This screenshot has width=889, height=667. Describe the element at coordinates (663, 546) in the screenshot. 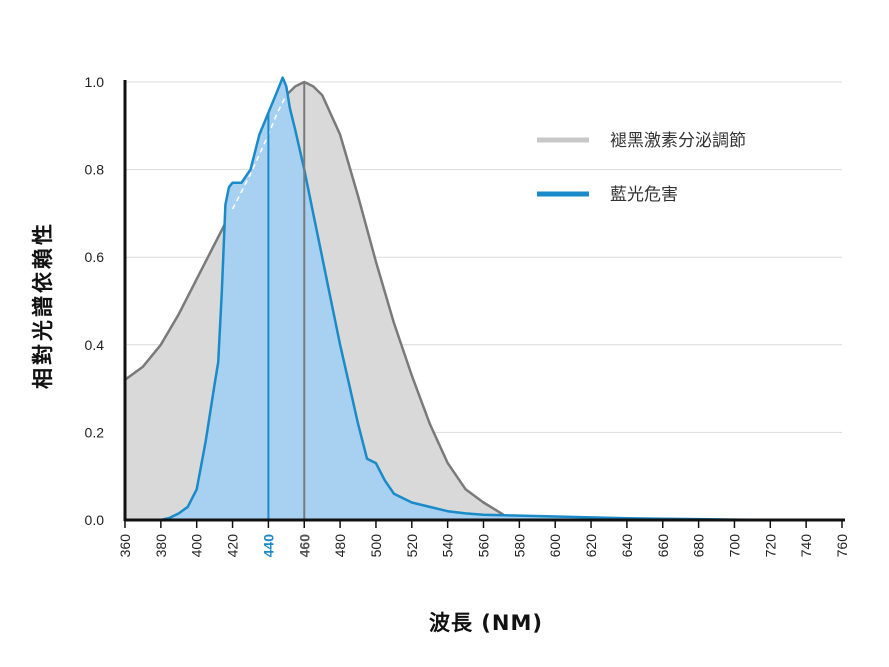

I see `x-tick-label: 660` at that location.